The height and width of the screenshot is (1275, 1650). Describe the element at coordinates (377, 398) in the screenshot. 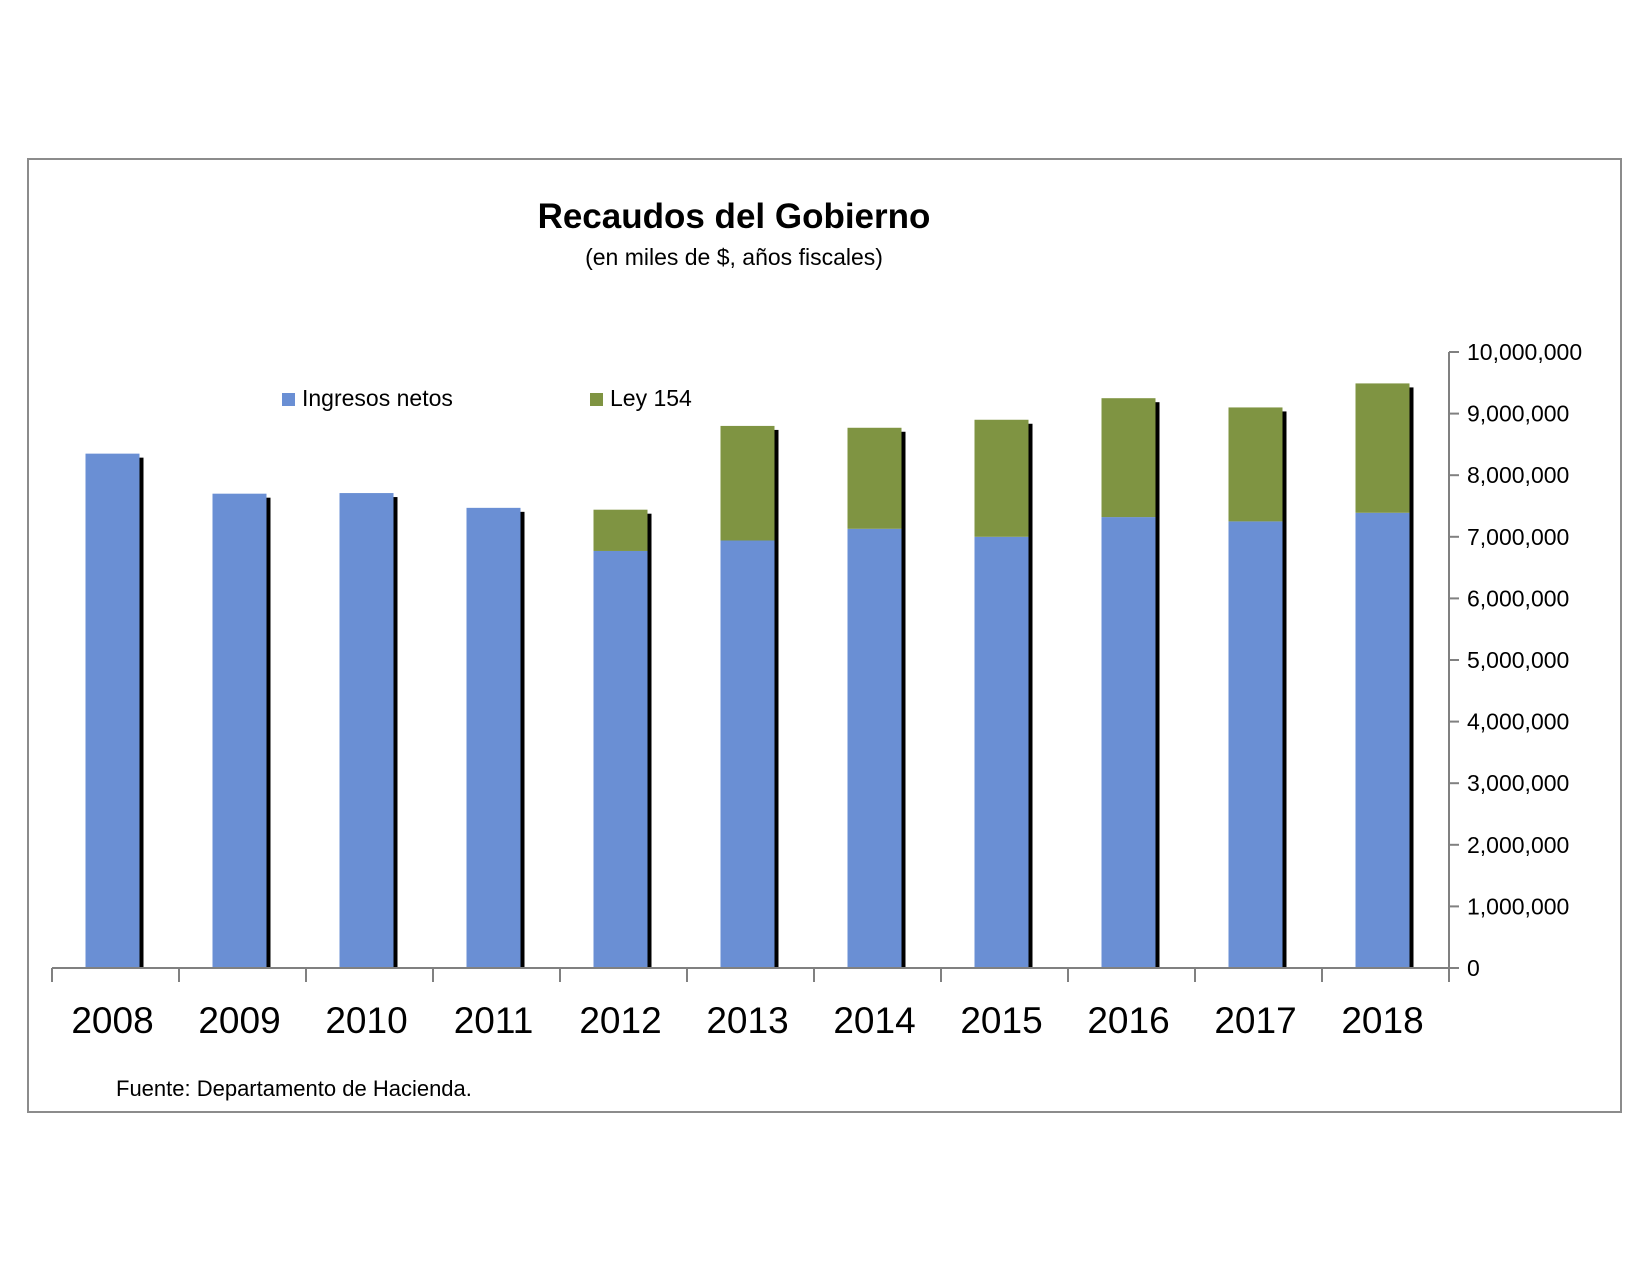

I see `legend-label-ingresos-netos: Ingresos netos` at that location.